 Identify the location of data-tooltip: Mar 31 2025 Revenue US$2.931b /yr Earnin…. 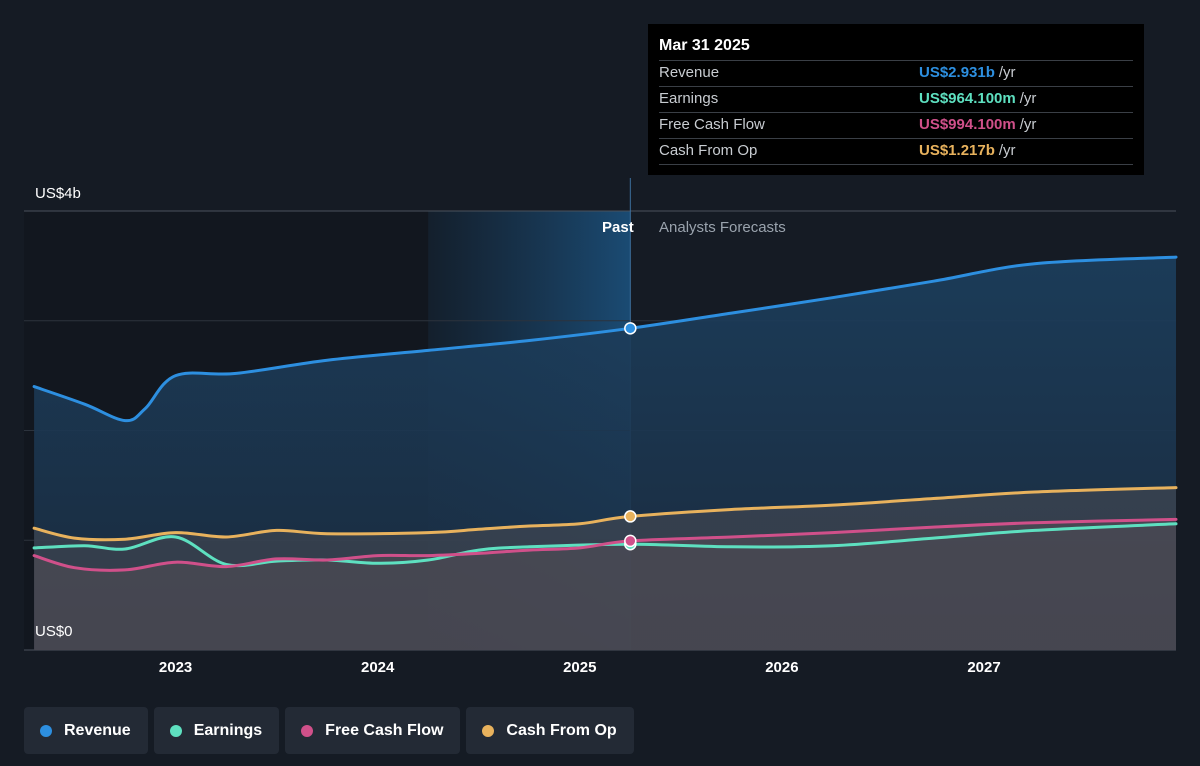
(896, 99).